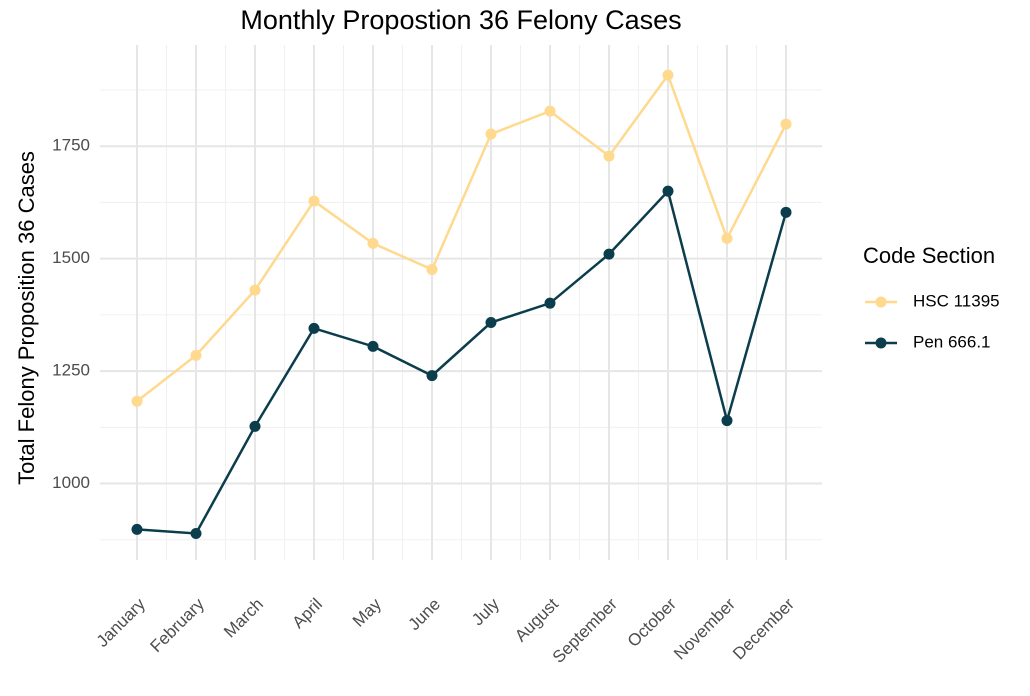  I want to click on y-tick-label: 1000, so click(71, 482).